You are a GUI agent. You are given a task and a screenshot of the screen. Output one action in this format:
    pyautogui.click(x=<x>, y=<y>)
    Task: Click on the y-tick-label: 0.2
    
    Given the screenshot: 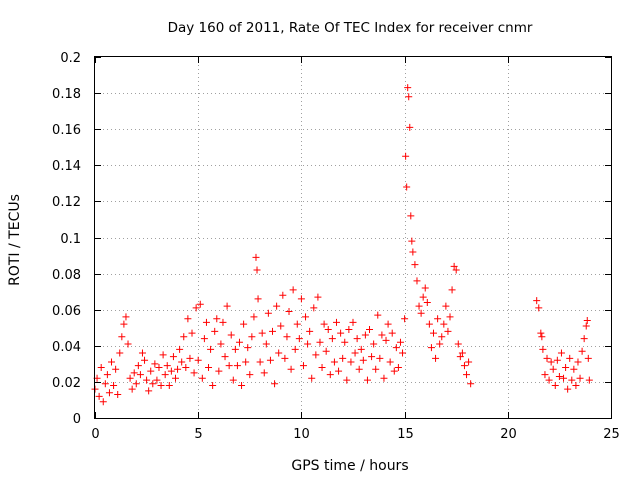 What is the action you would take?
    pyautogui.click(x=70, y=58)
    